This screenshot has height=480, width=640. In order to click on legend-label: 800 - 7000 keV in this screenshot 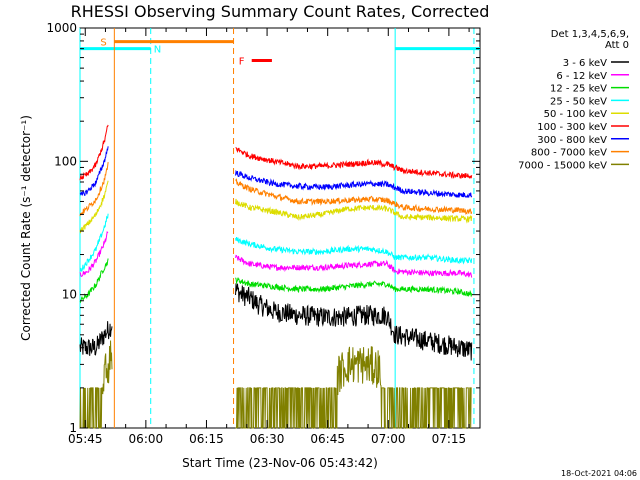, I will do `click(569, 153)`.